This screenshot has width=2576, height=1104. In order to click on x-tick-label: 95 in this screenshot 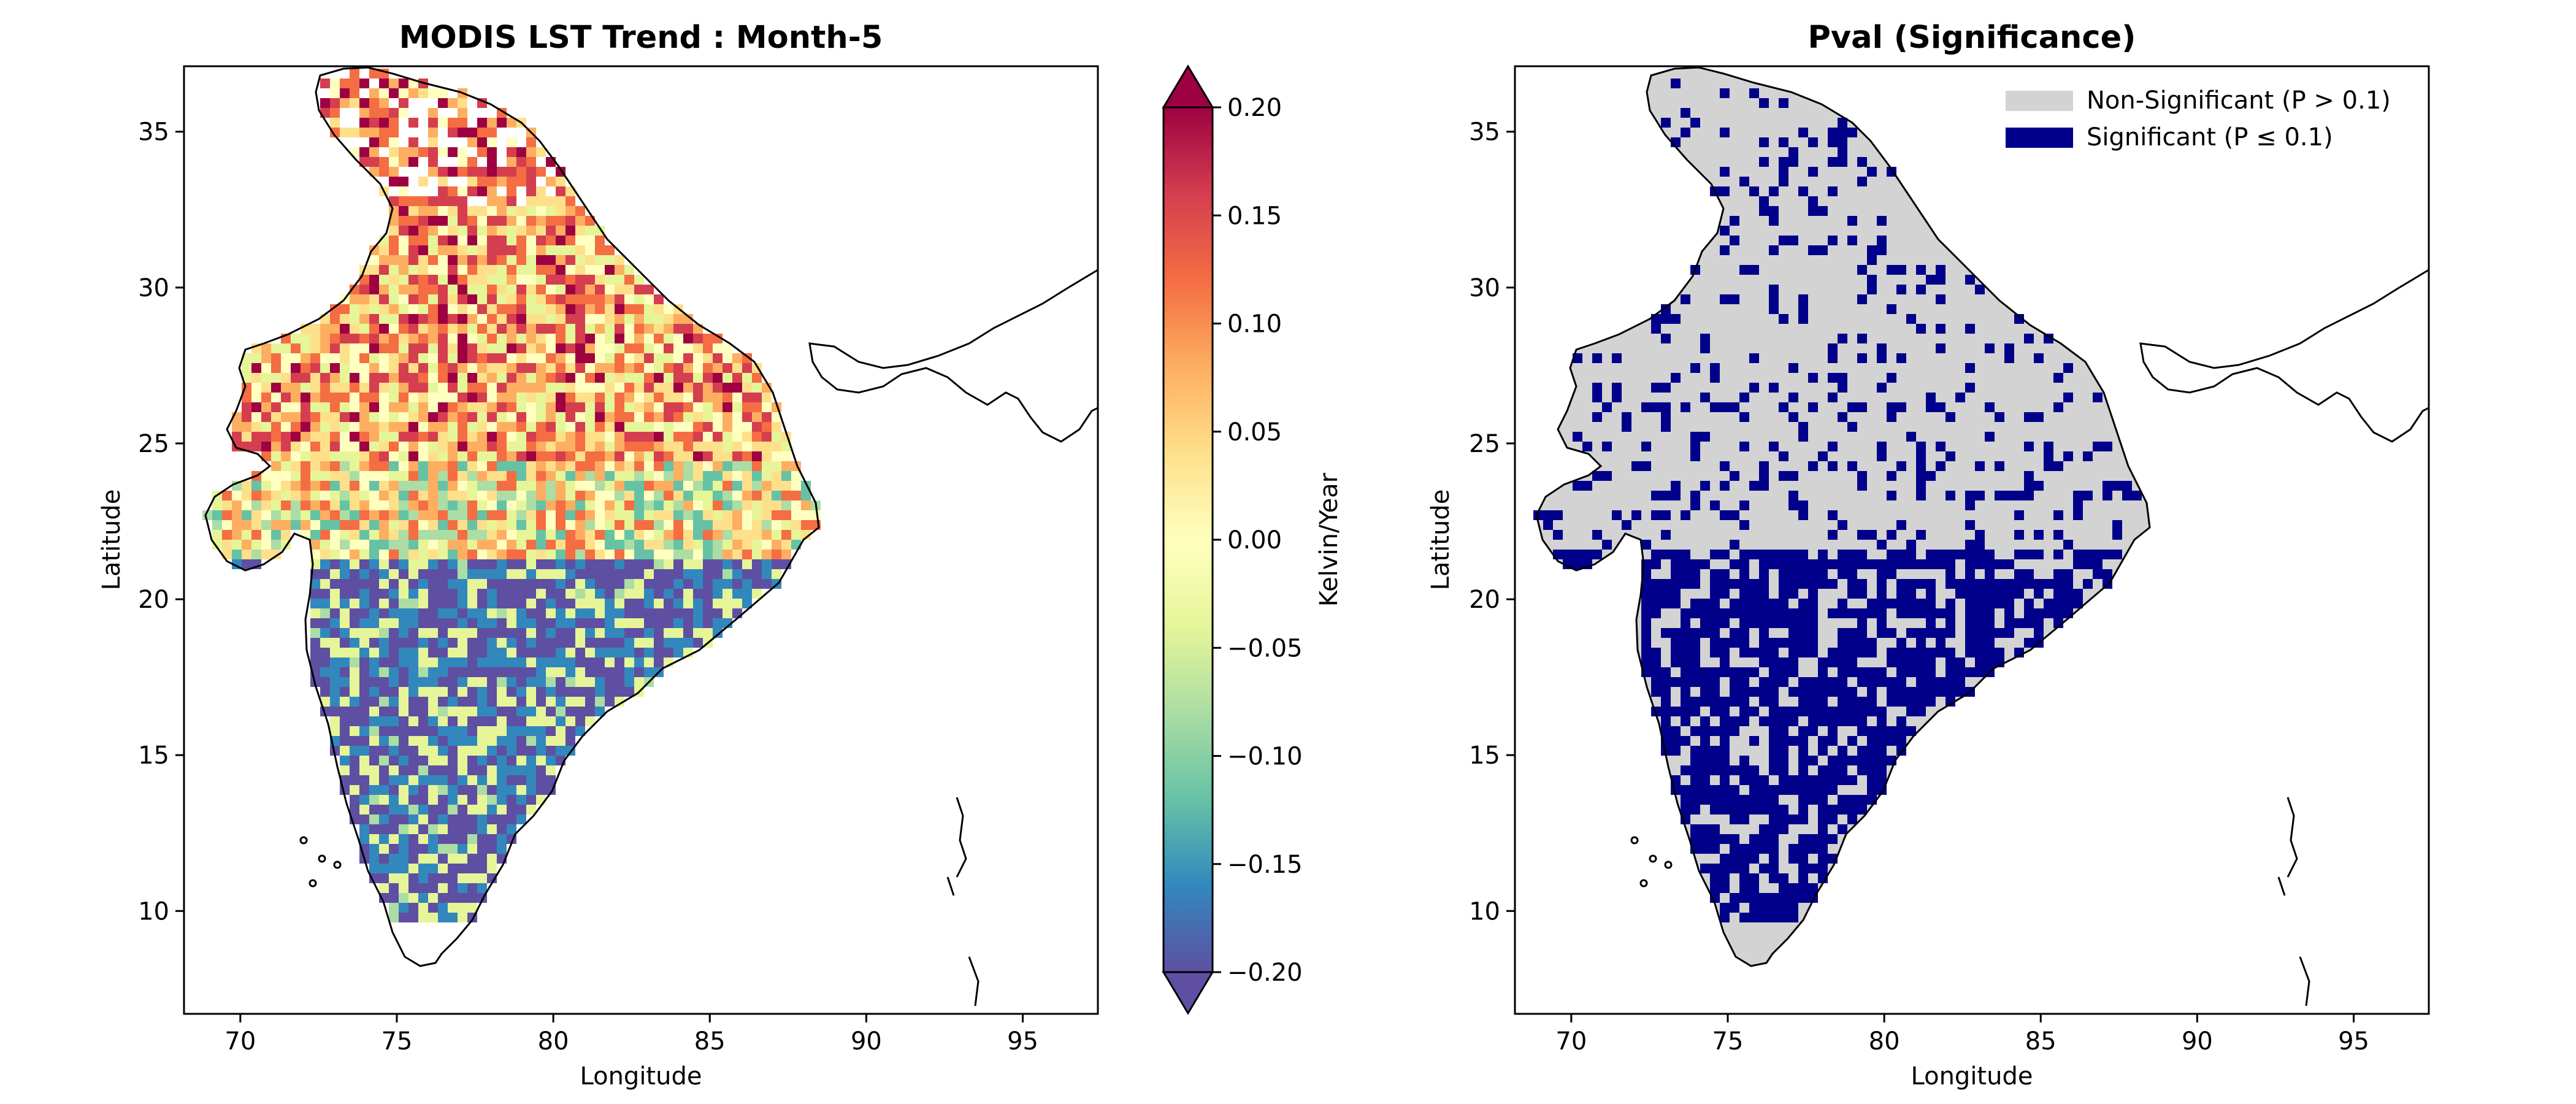, I will do `click(2353, 1041)`.